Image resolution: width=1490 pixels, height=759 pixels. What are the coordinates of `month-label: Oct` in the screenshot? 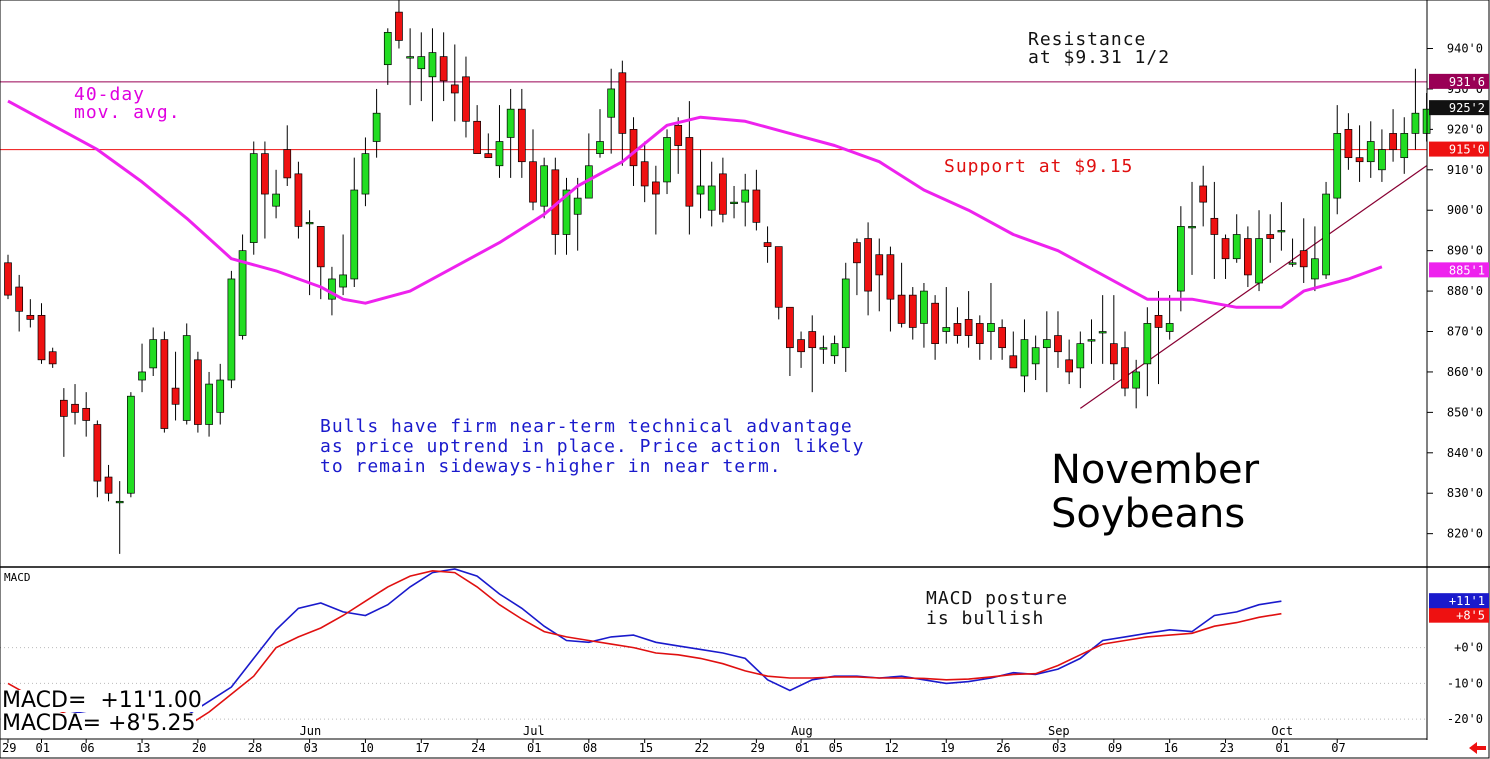 It's located at (1282, 731).